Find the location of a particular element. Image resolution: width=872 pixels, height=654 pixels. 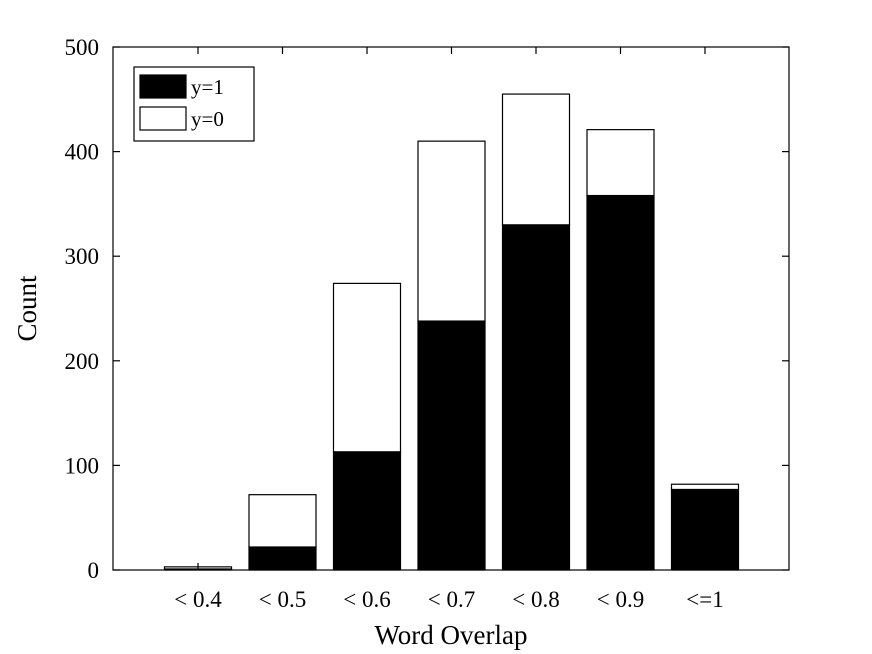

legend: y=1y=0 is located at coordinates (194, 104).